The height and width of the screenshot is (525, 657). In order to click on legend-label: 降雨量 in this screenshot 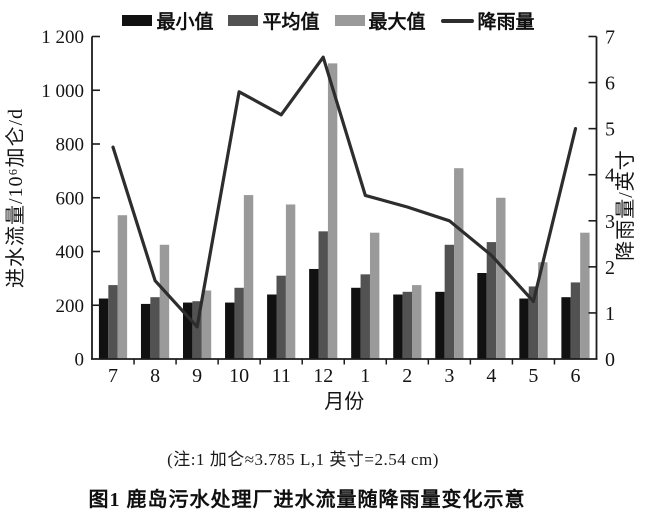, I will do `click(506, 22)`.